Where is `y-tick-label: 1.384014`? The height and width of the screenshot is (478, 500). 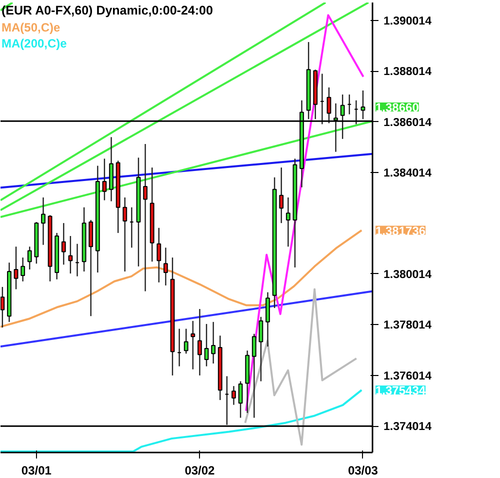 y-tick-label: 1.384014 is located at coordinates (408, 174).